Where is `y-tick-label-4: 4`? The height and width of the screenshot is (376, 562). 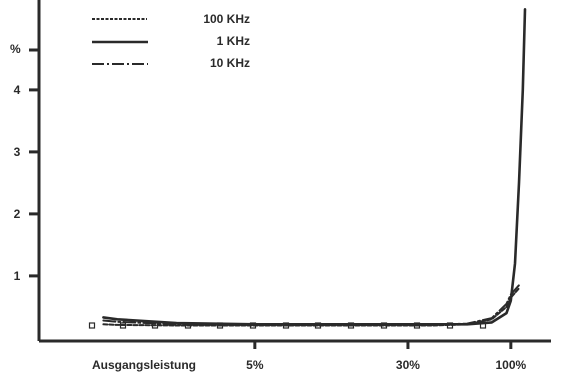 y-tick-label-4: 4 is located at coordinates (17, 90).